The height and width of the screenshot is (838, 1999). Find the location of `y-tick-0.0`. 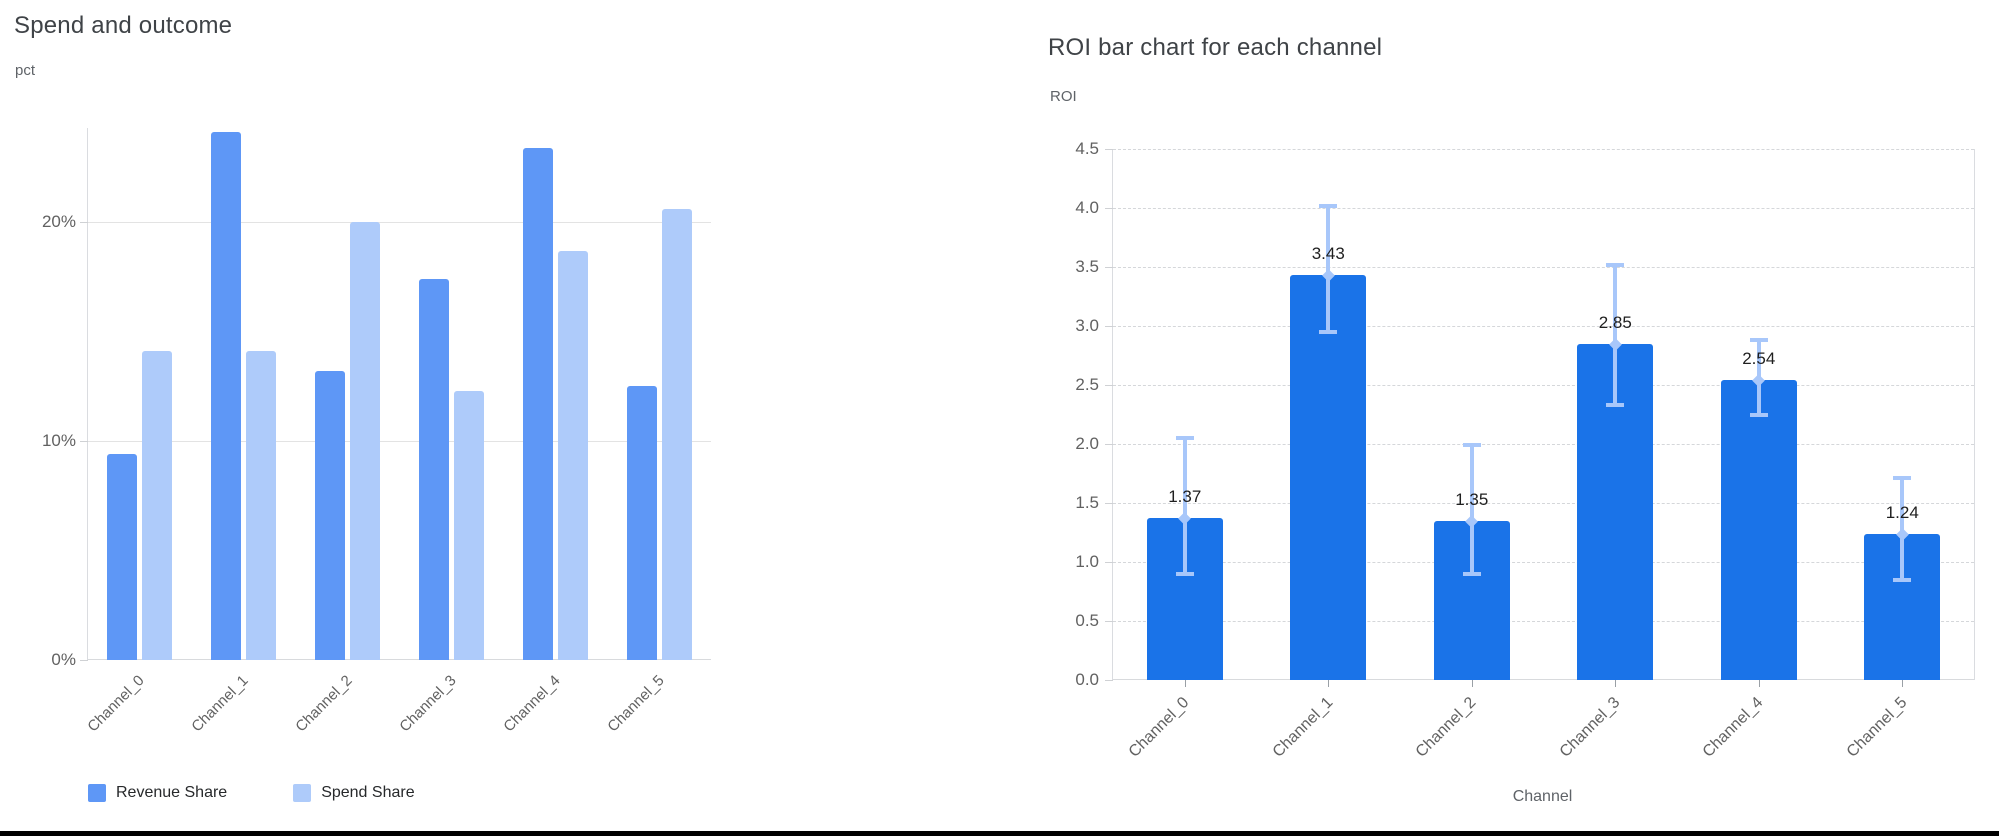

y-tick-0.0 is located at coordinates (1109, 680).